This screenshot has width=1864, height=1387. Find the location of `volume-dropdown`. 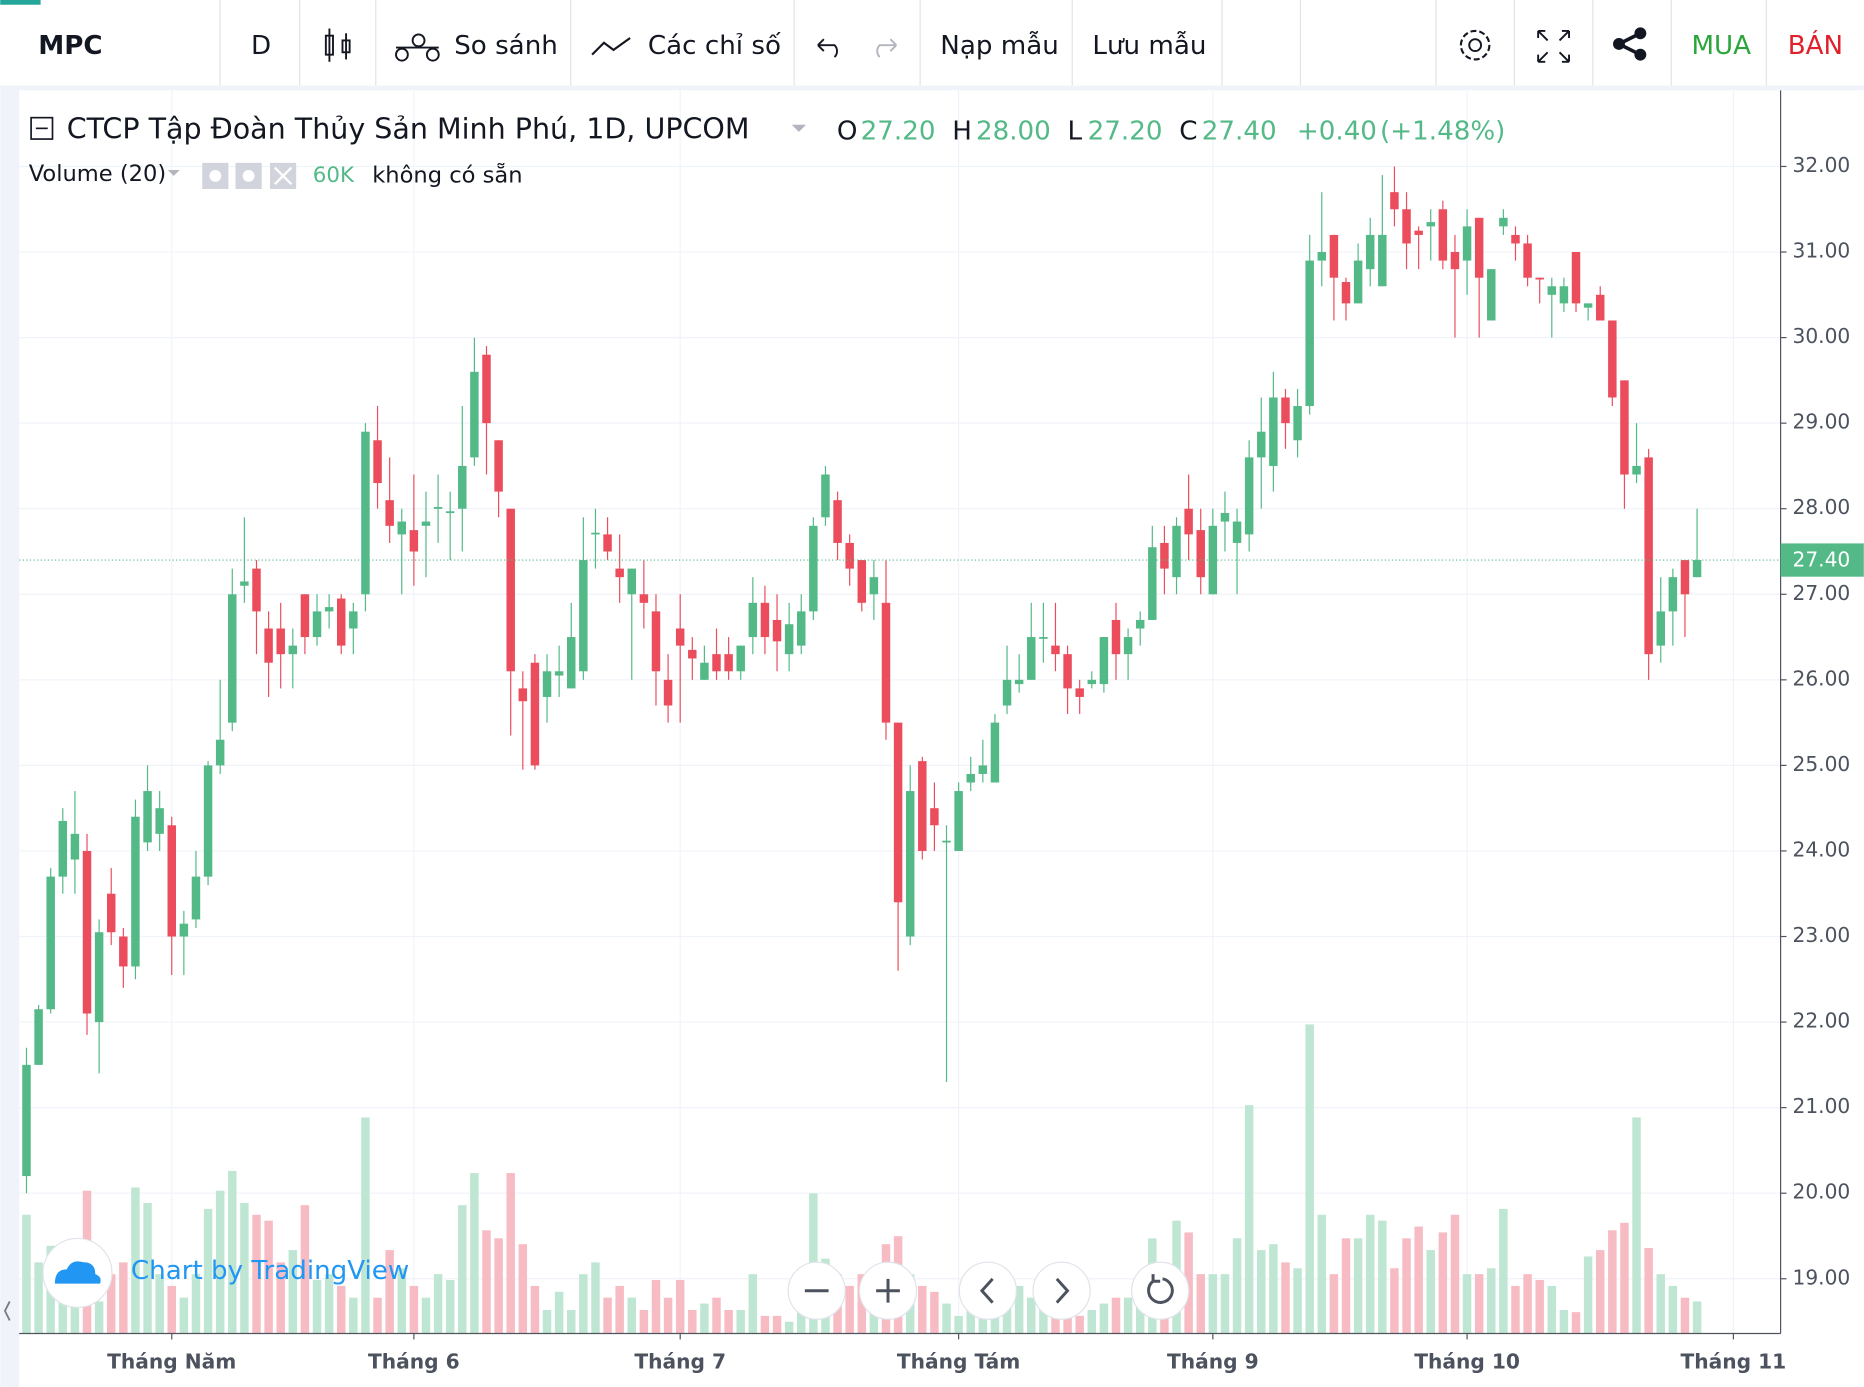

volume-dropdown is located at coordinates (173, 172).